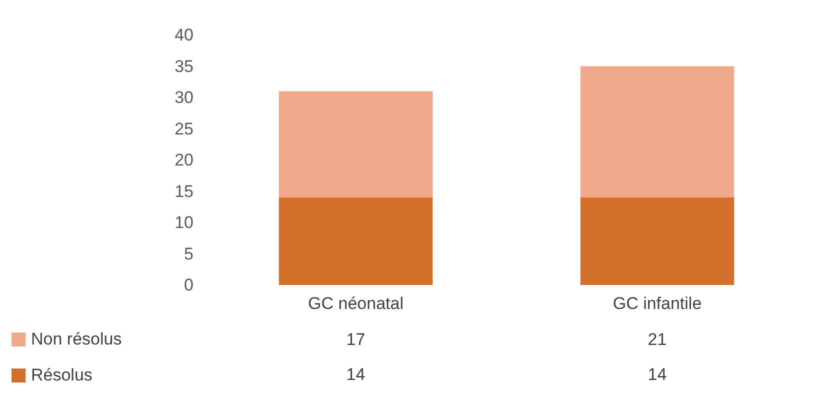  Describe the element at coordinates (184, 191) in the screenshot. I see `y-tick-label: 15` at that location.